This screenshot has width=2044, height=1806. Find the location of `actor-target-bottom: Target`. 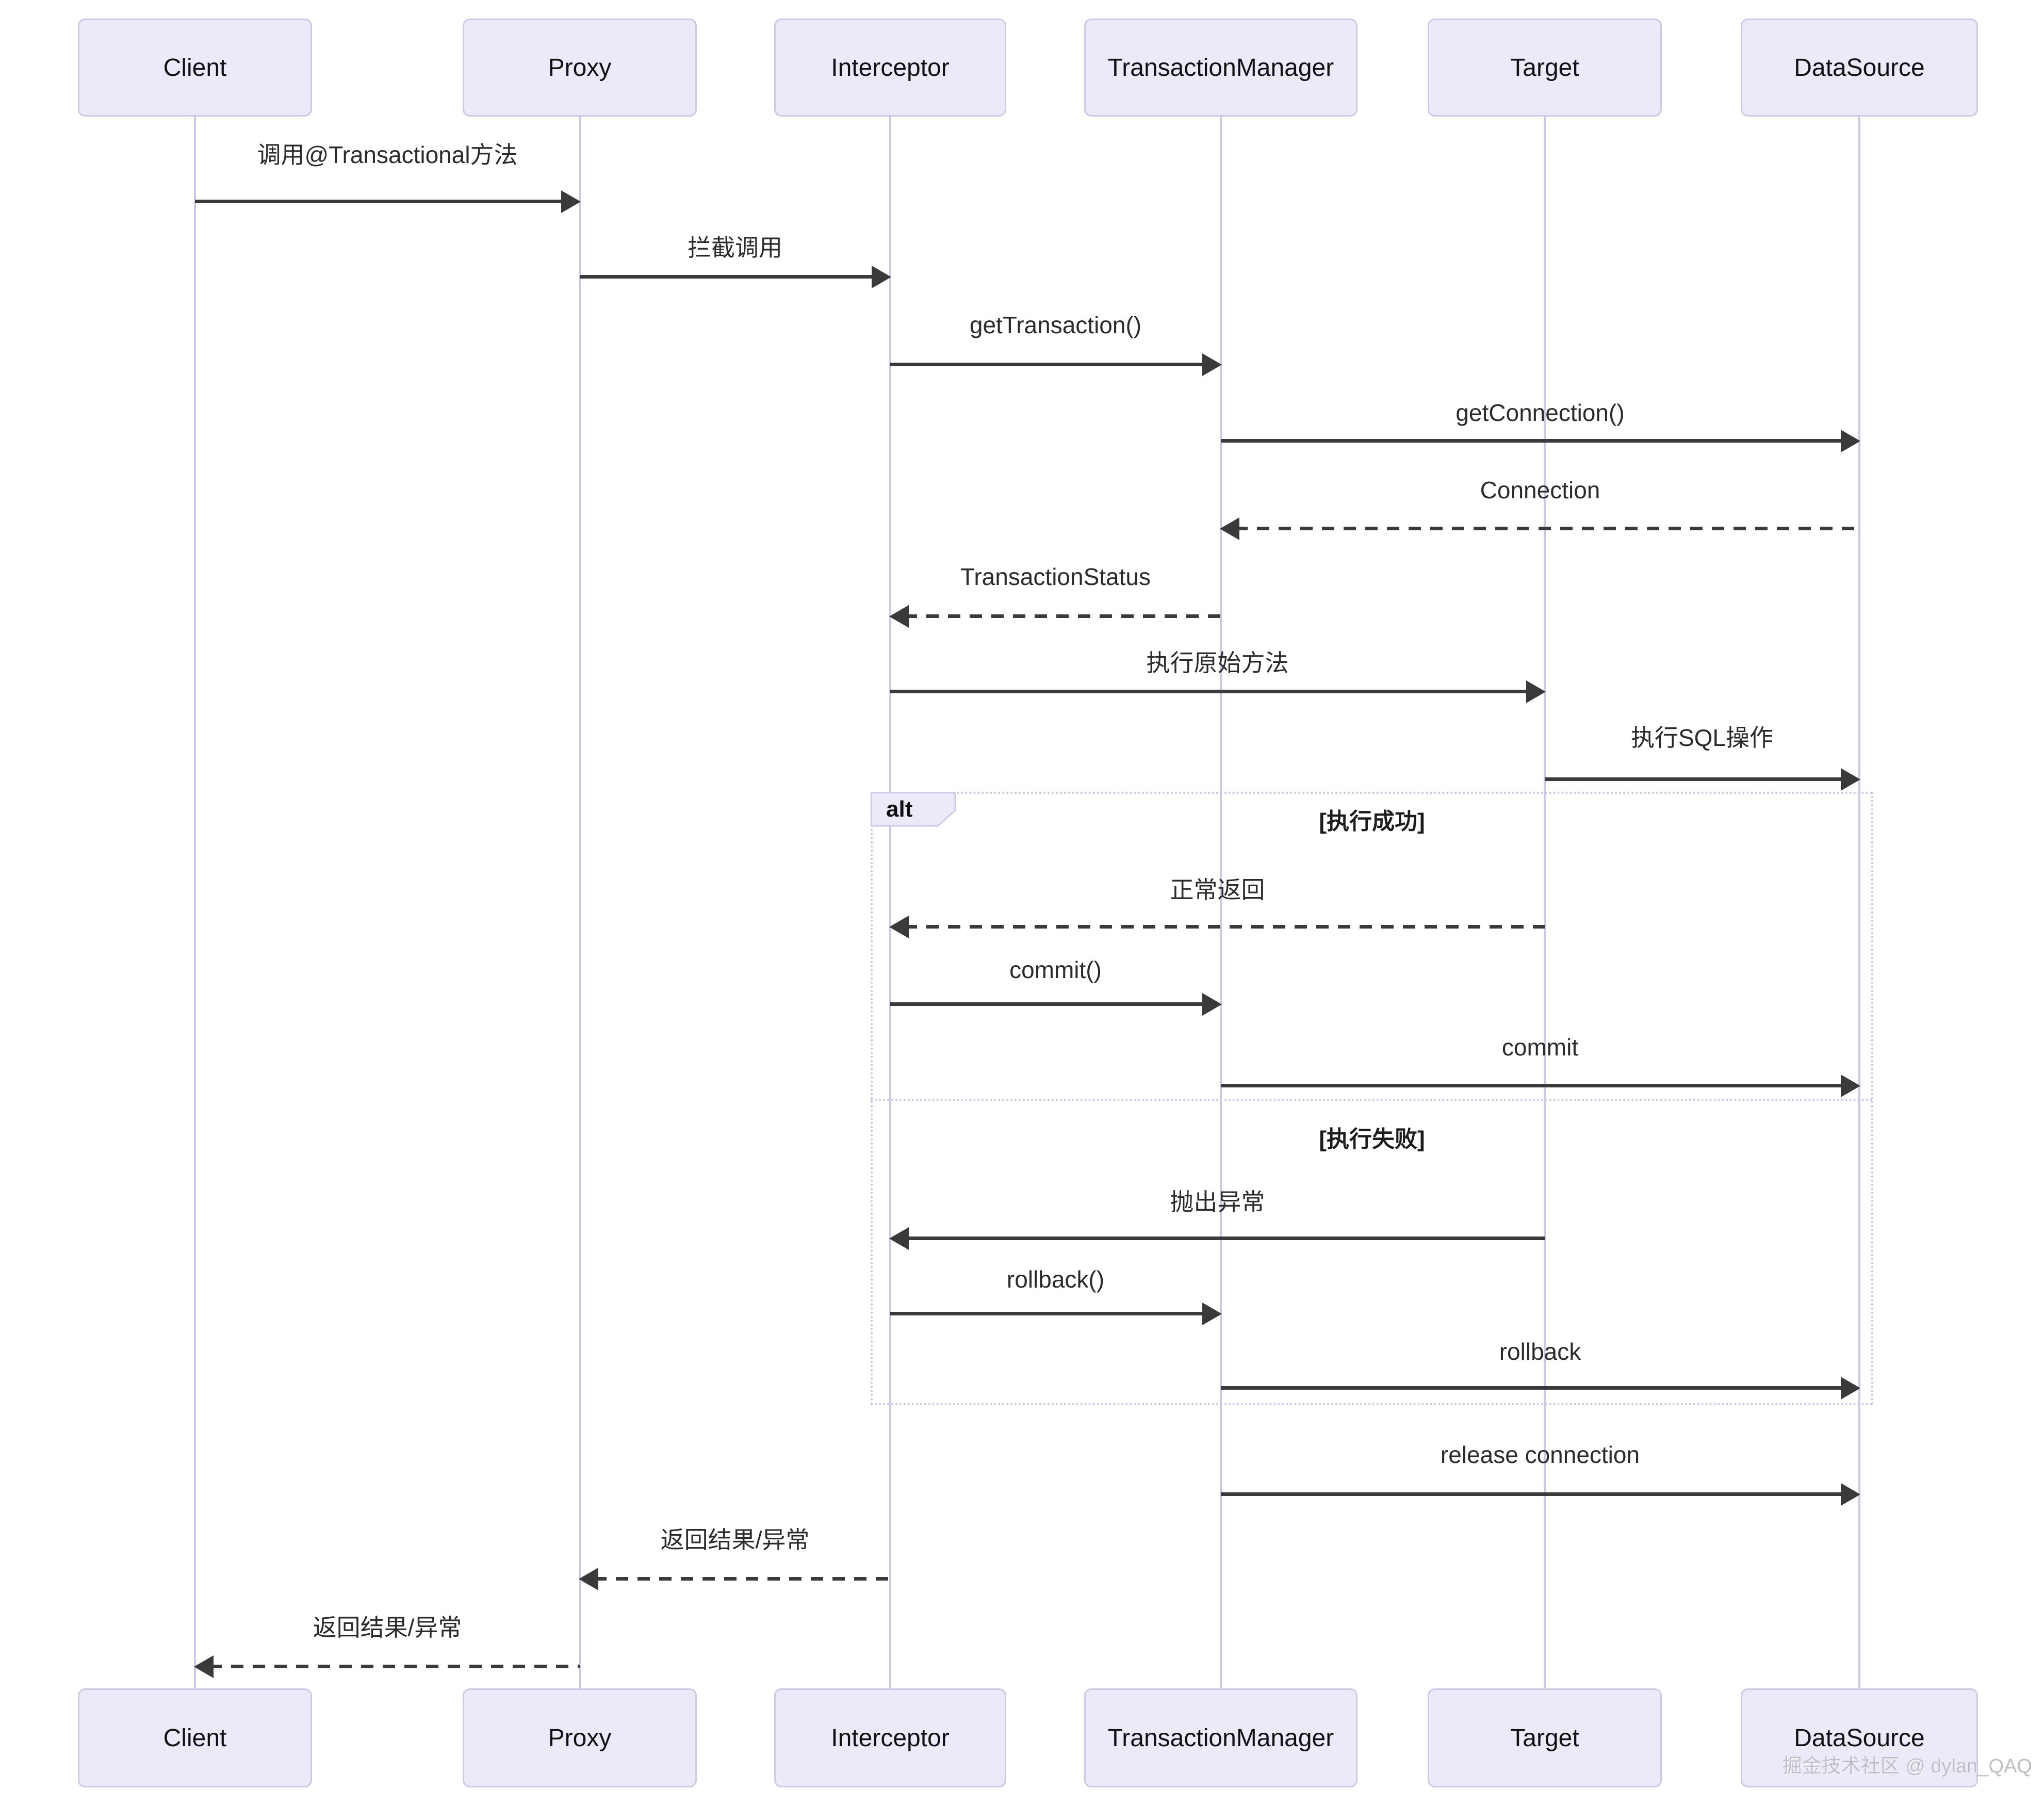

actor-target-bottom: Target is located at coordinates (1545, 1737).